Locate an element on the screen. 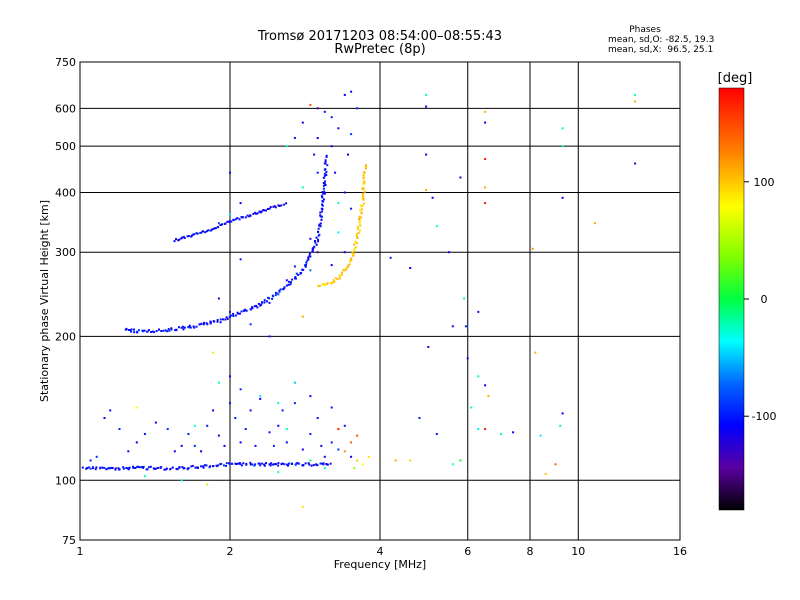 The height and width of the screenshot is (600, 800). x-axis-ticks: 1 2 4 6 8 10 16 is located at coordinates (382, 551).